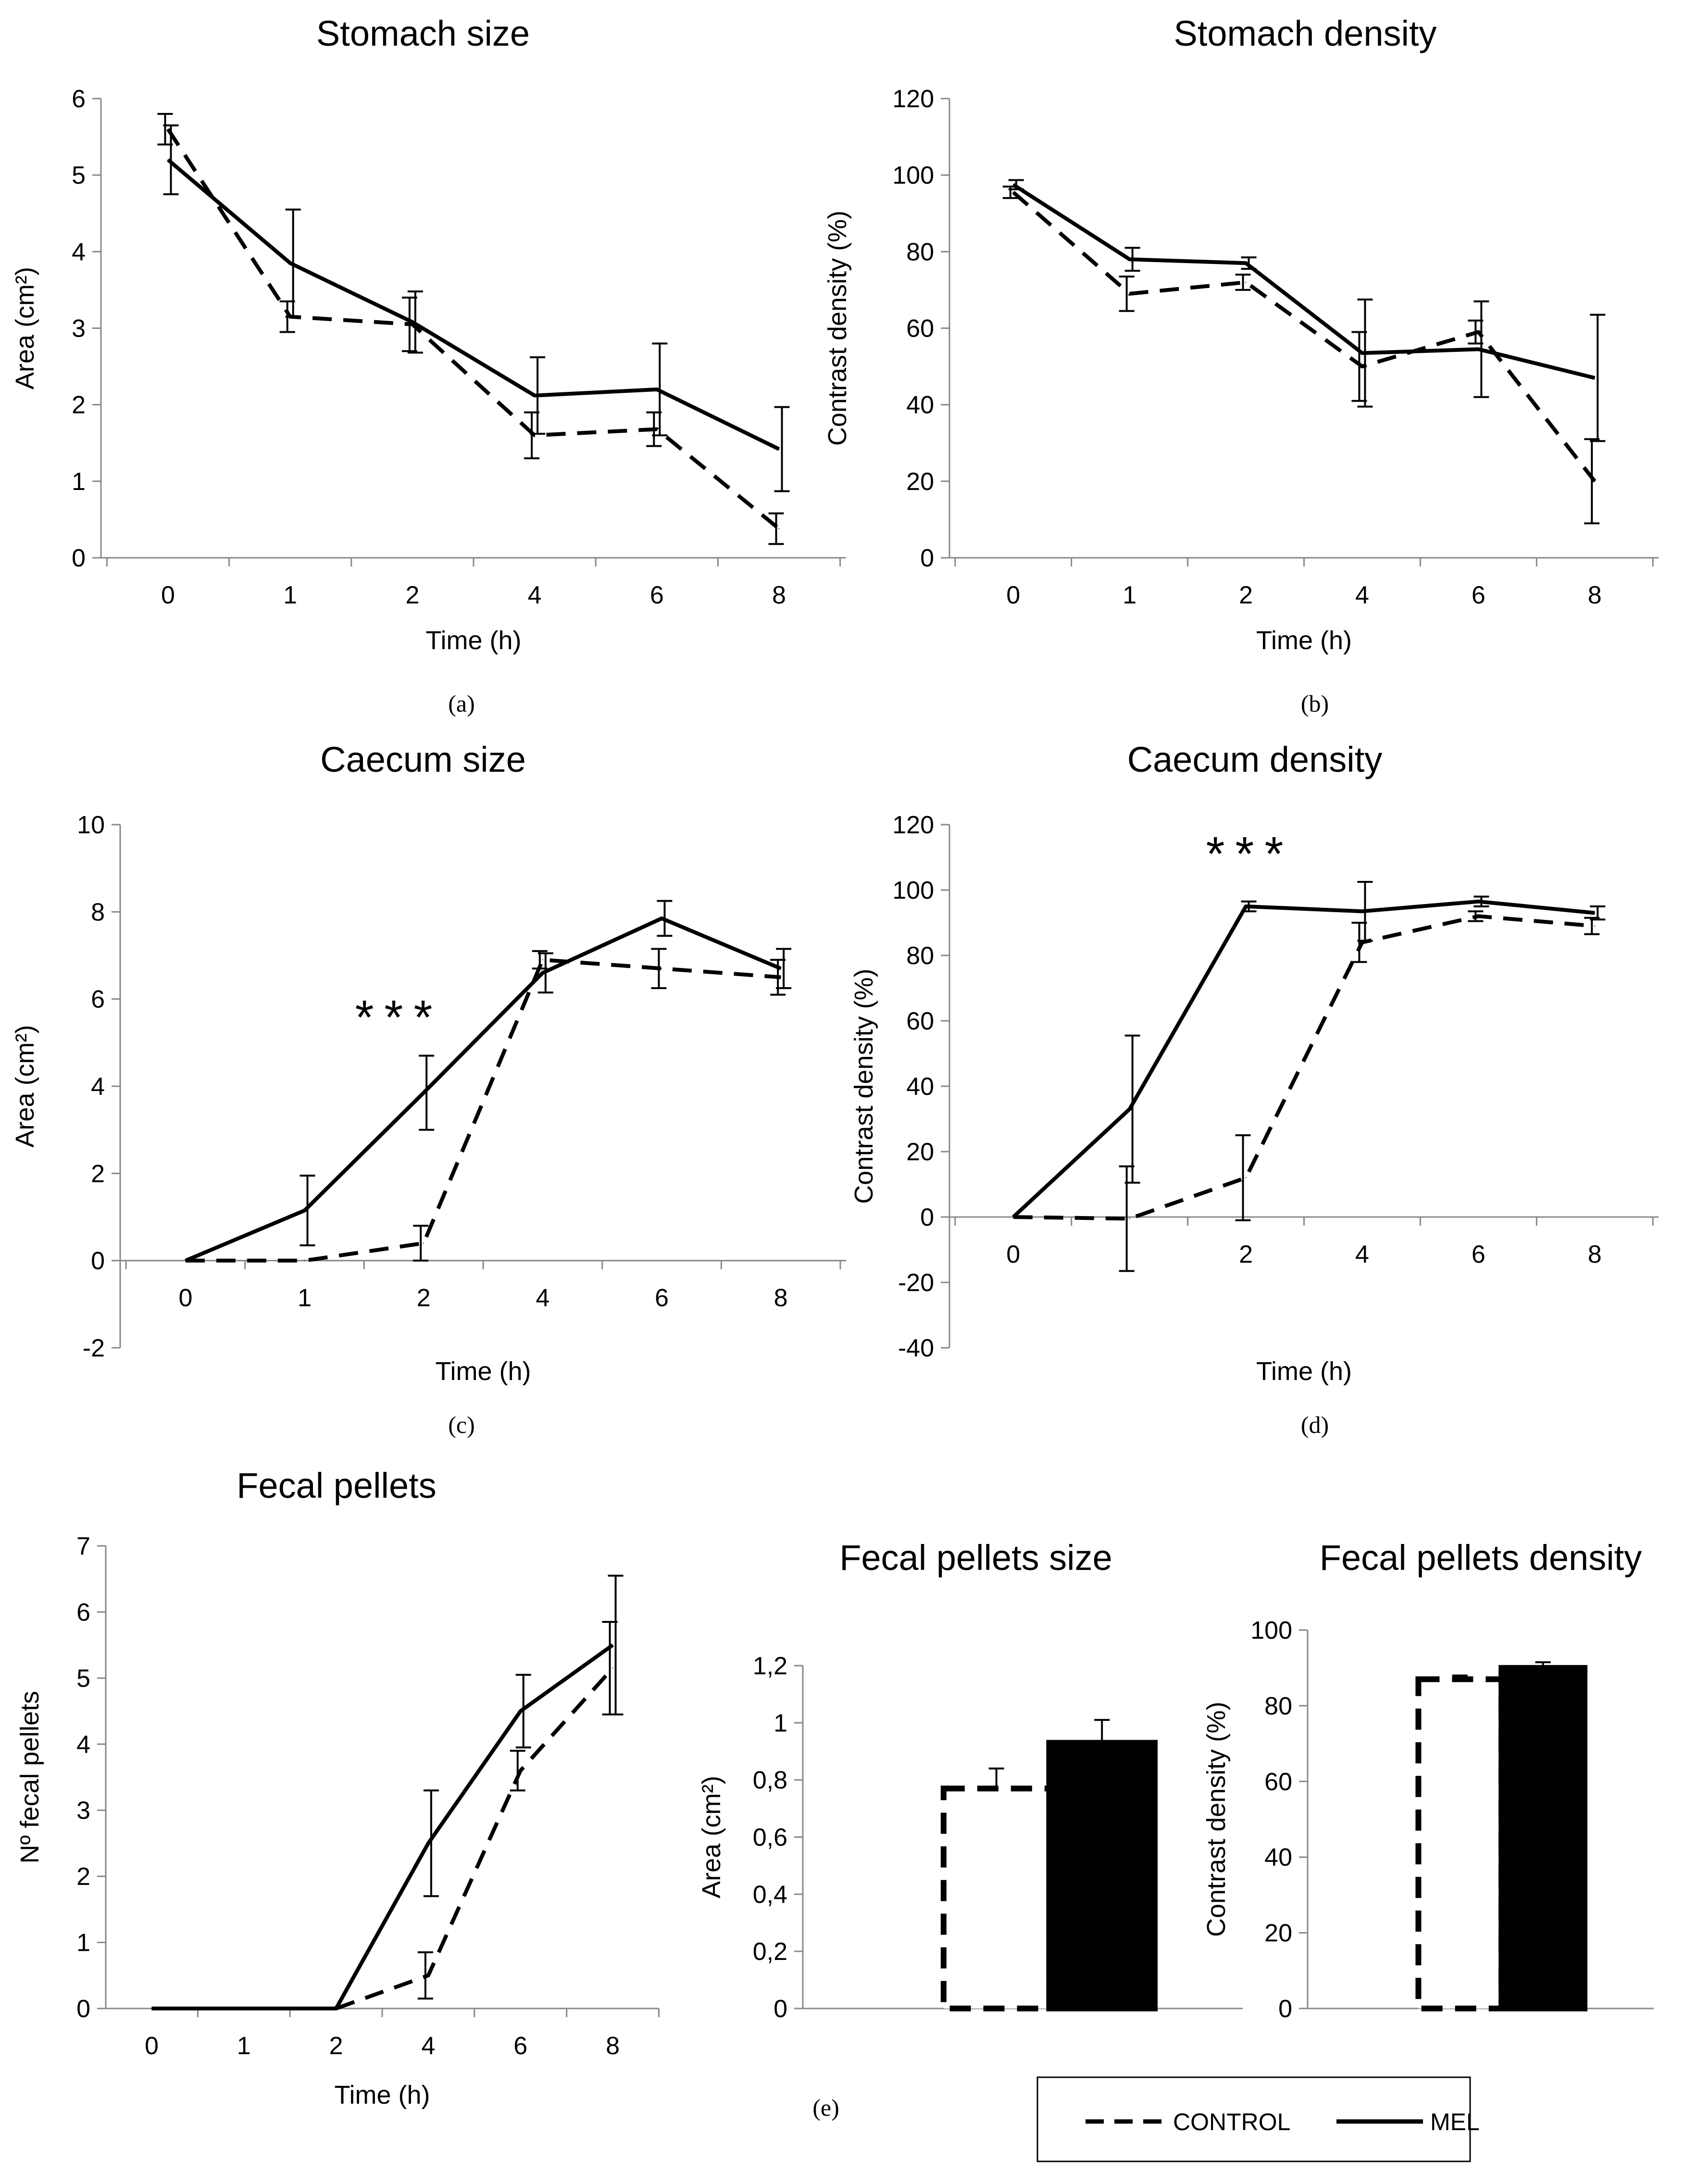 The width and height of the screenshot is (1685, 2184). I want to click on panel-label-d: (d), so click(1315, 1424).